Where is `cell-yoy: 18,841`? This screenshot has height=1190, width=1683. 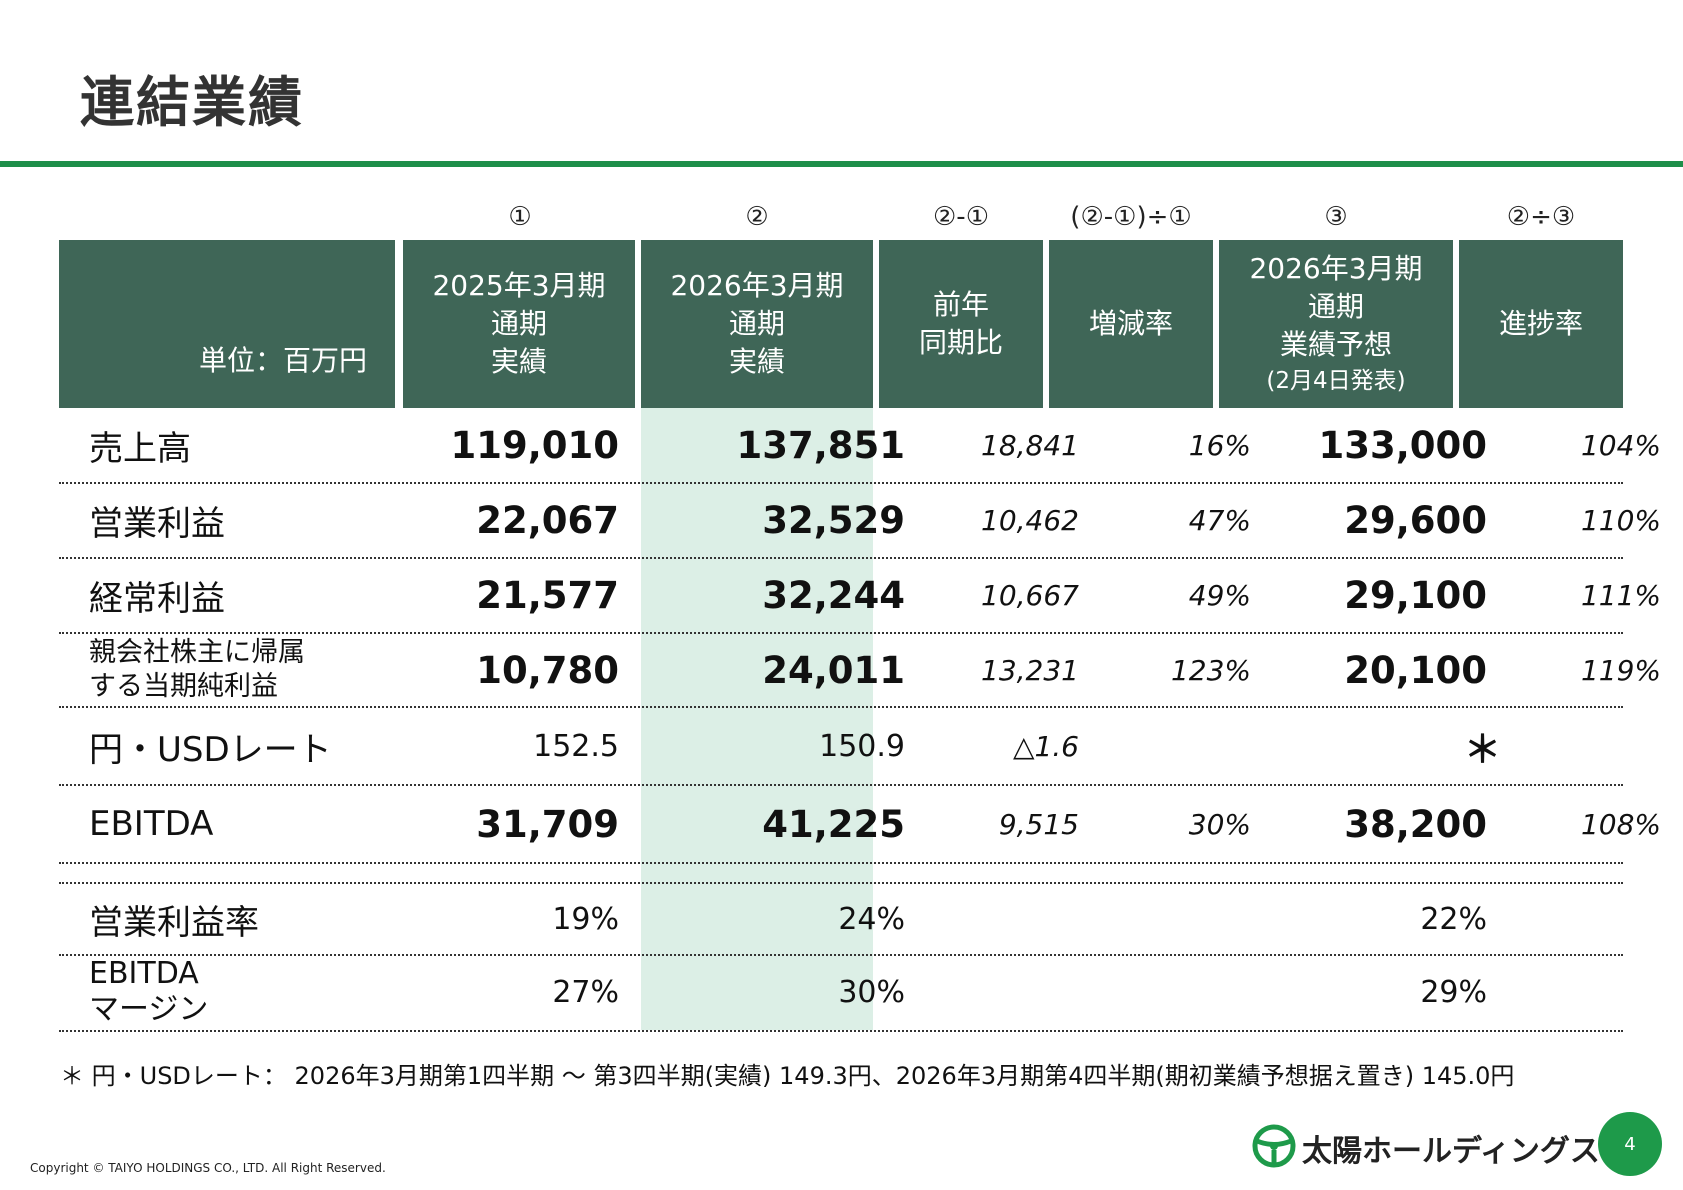 cell-yoy: 18,841 is located at coordinates (1030, 445).